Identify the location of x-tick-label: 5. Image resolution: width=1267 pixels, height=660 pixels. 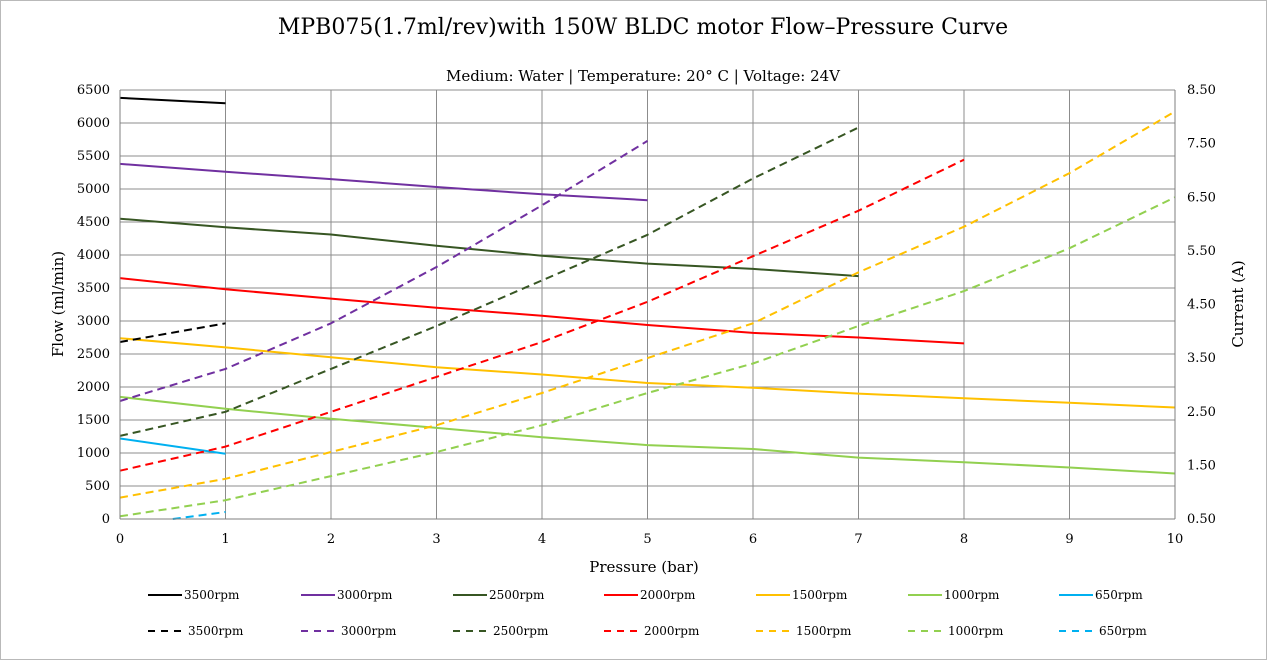
(647, 539).